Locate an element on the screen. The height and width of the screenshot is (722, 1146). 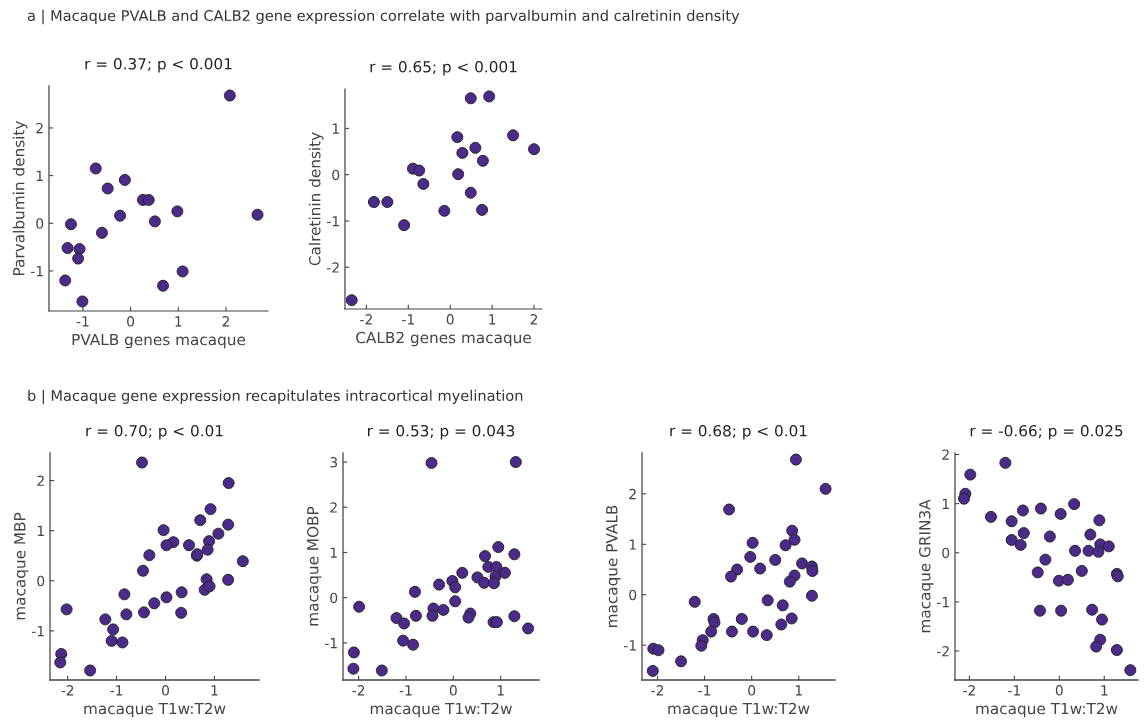
y-axis-title: macaque MBP is located at coordinates (21, 566).